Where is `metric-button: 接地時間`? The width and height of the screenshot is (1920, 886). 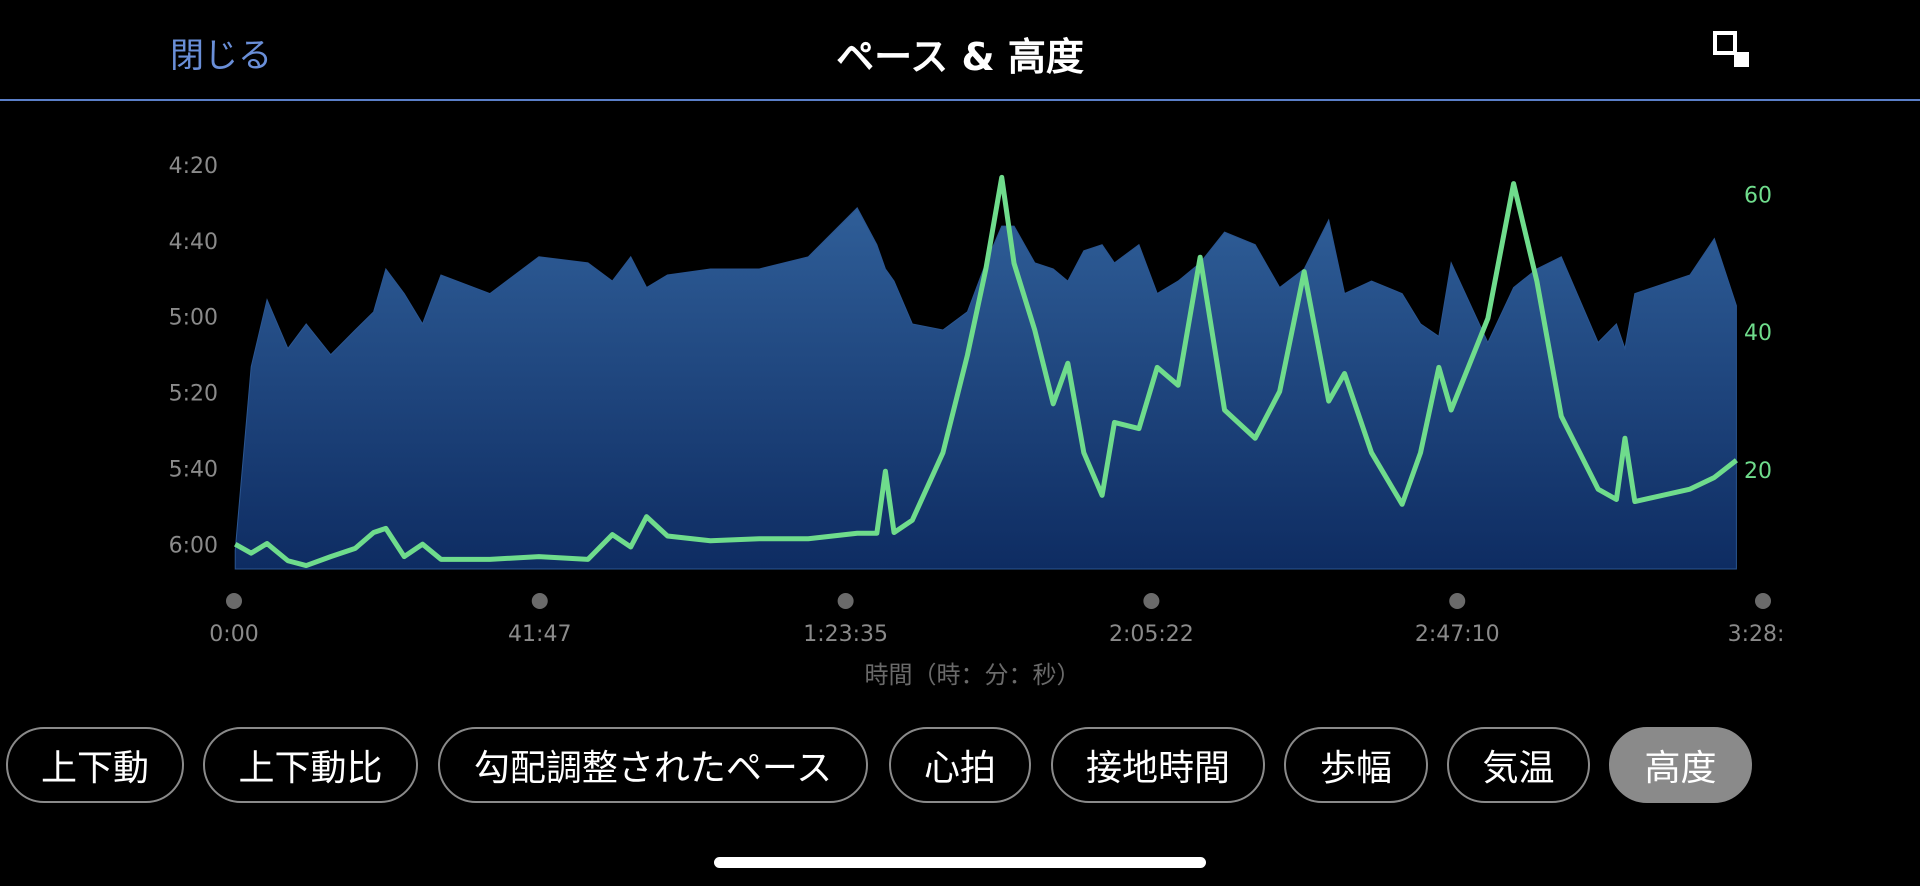
metric-button: 接地時間 is located at coordinates (1158, 765).